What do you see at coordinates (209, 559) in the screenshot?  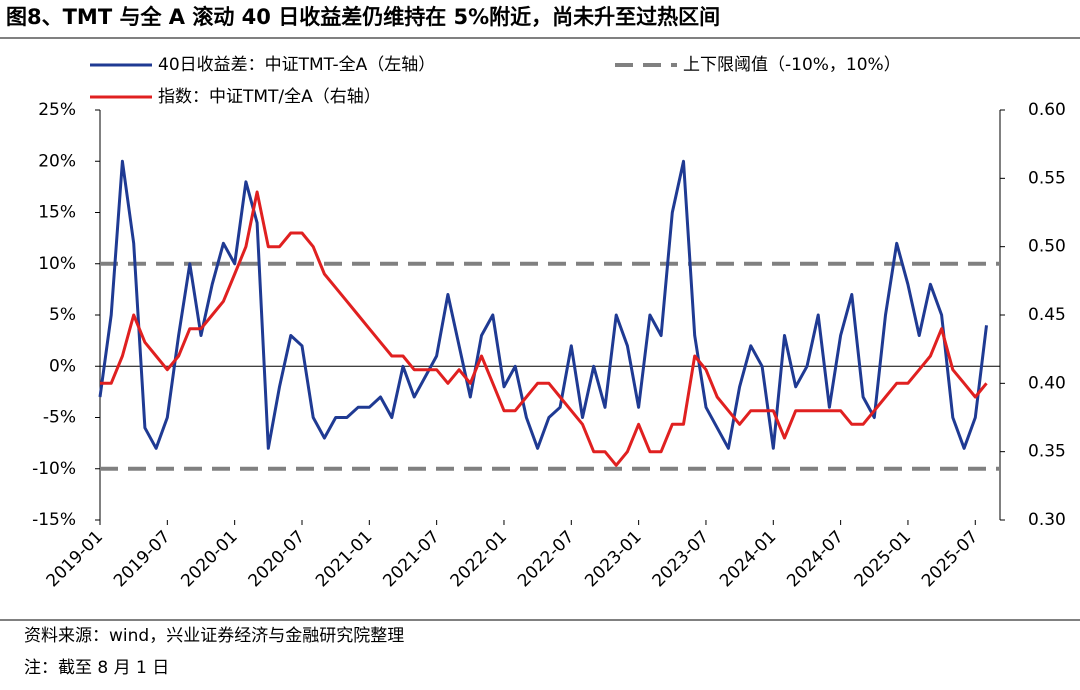 I see `x-tick-label: 2020-01` at bounding box center [209, 559].